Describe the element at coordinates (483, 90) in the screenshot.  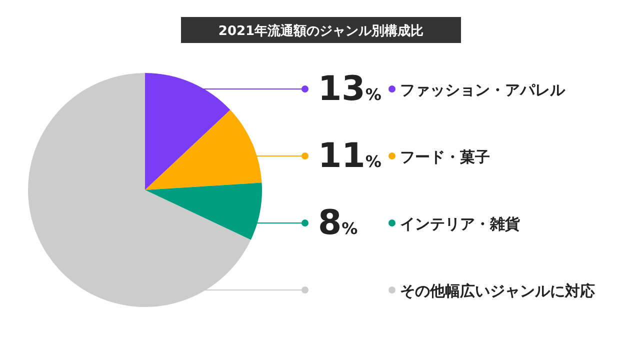
I see `legend-label: ファッション・アパレル` at that location.